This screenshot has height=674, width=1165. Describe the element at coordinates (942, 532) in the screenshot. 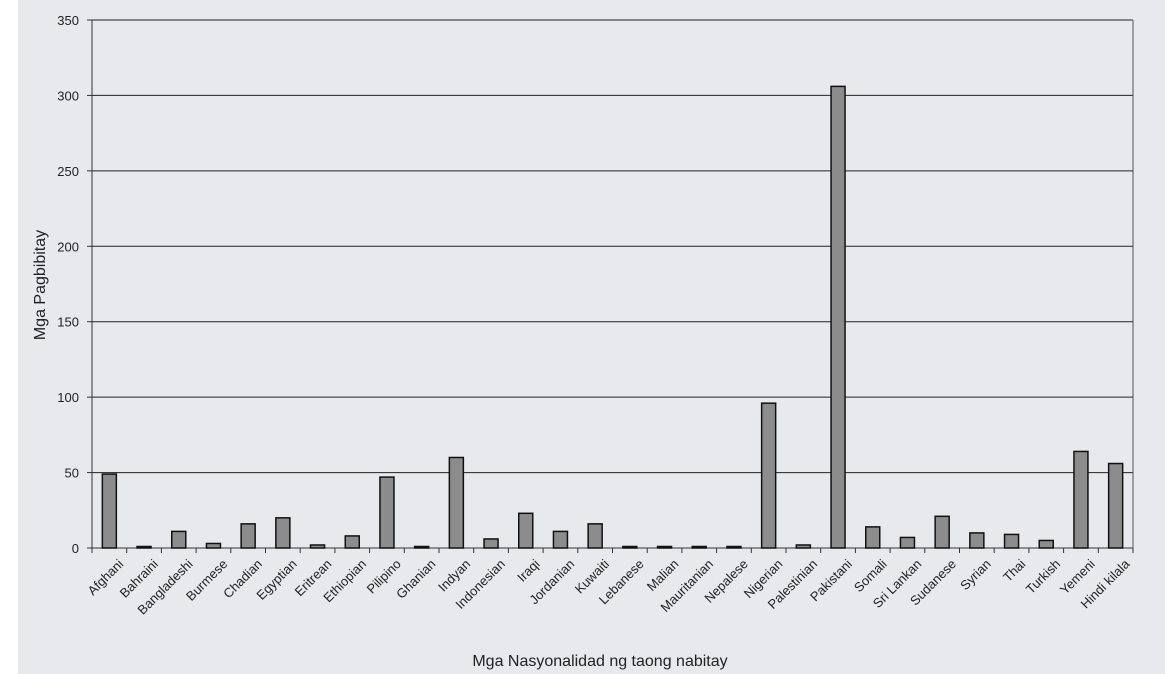

I see `bar-sudanese` at that location.